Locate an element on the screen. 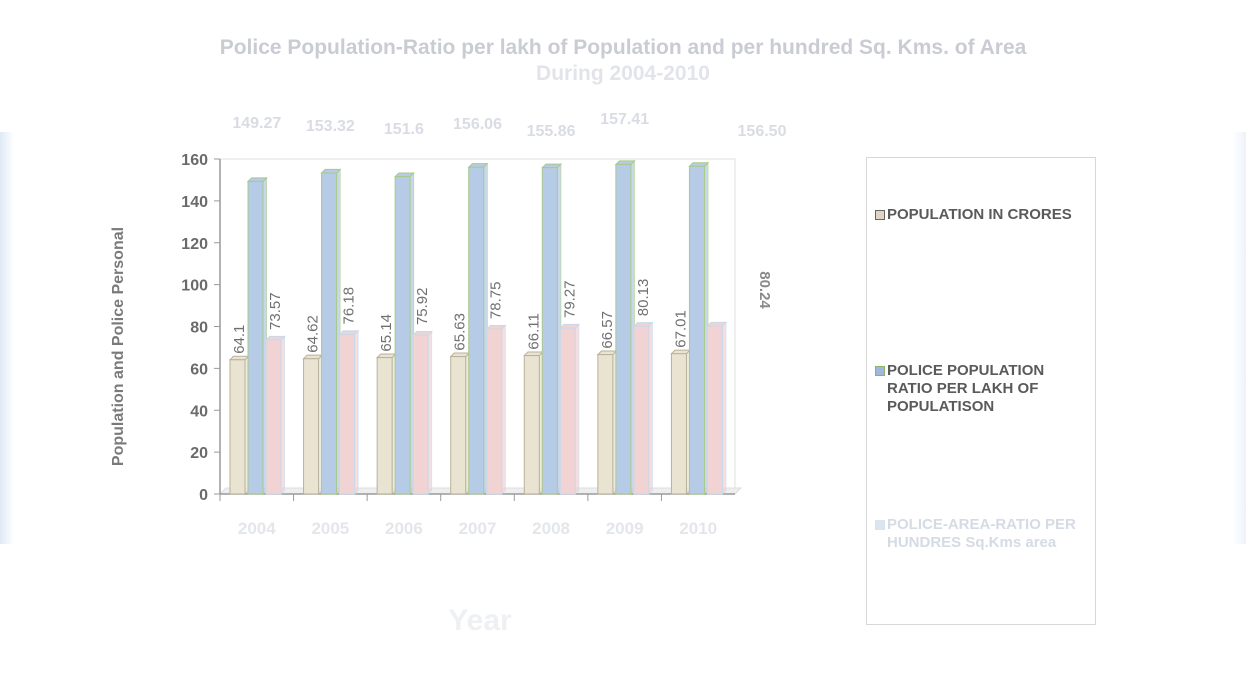 This screenshot has height=686, width=1246. y-tick-label: 140 is located at coordinates (194, 202).